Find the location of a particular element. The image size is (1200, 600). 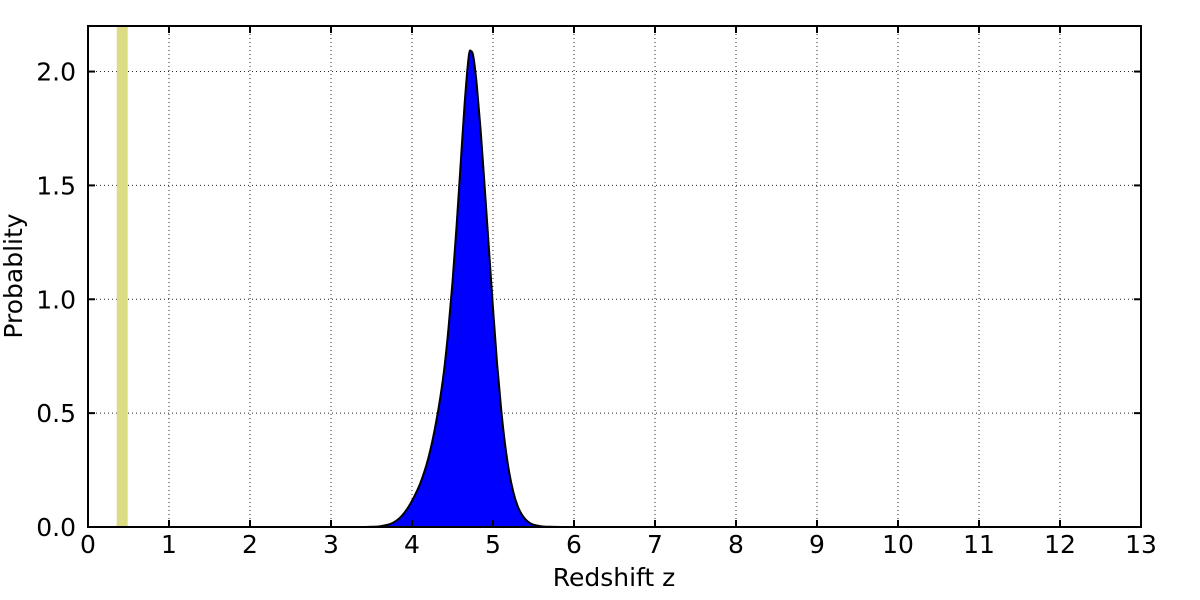

x-tick-label: 13 is located at coordinates (1141, 544).